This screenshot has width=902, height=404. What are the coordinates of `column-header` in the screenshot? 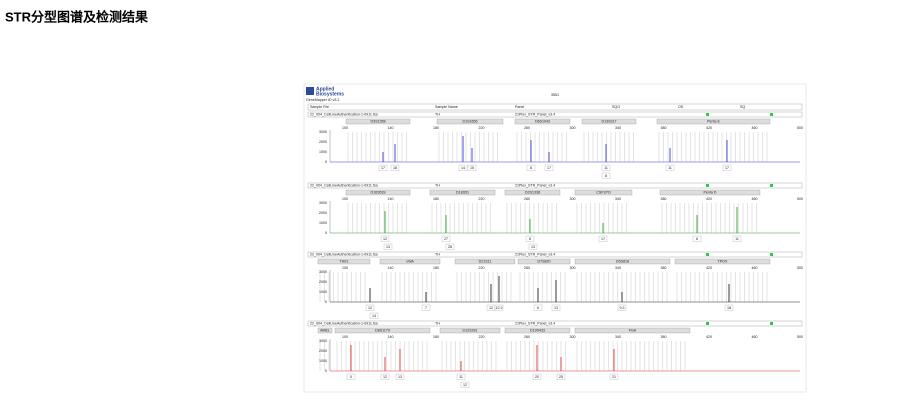 It's located at (555, 107).